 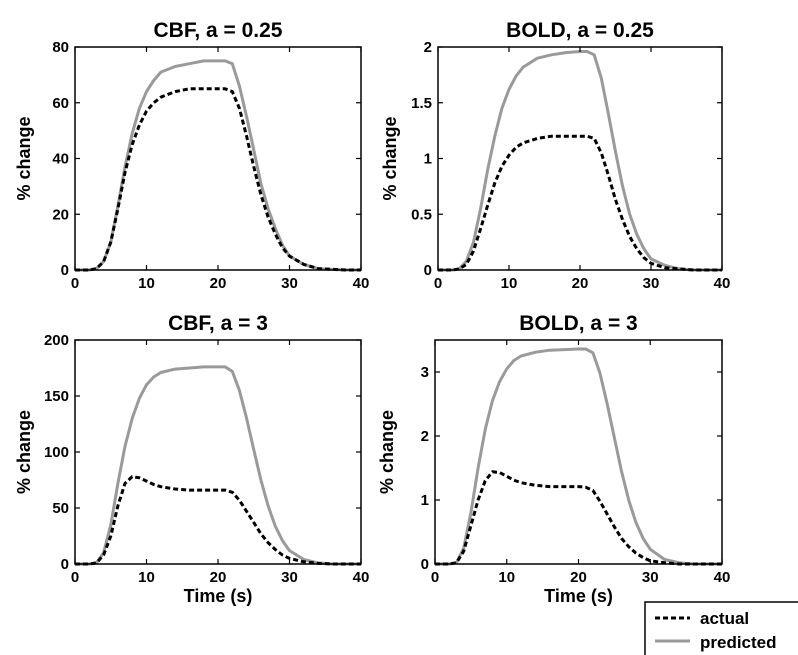 What do you see at coordinates (56, 340) in the screenshot?
I see `y-tick-label: 200` at bounding box center [56, 340].